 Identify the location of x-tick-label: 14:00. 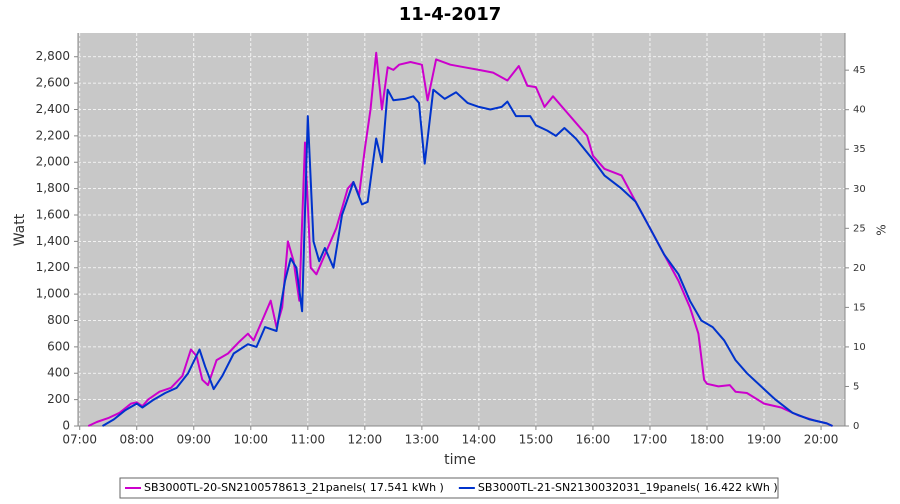
(479, 440).